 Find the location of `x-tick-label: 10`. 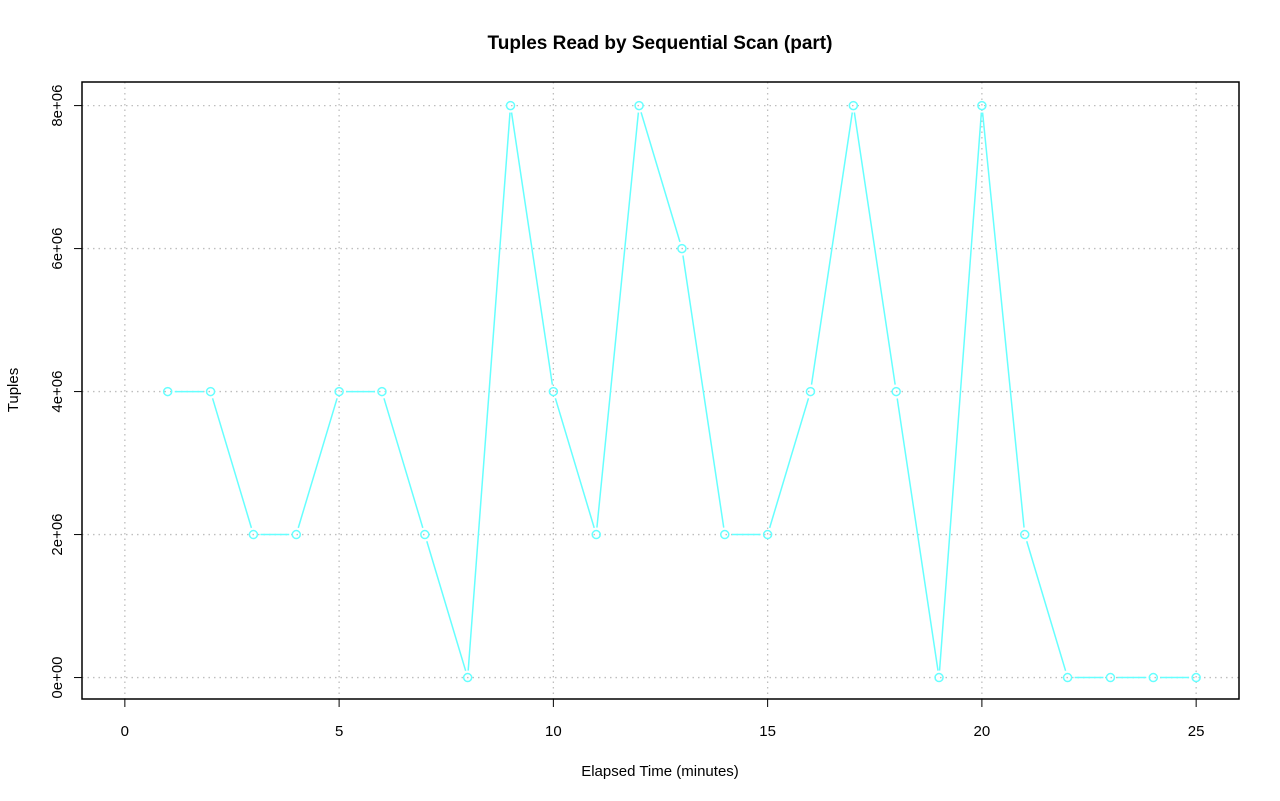

x-tick-label: 10 is located at coordinates (553, 731).